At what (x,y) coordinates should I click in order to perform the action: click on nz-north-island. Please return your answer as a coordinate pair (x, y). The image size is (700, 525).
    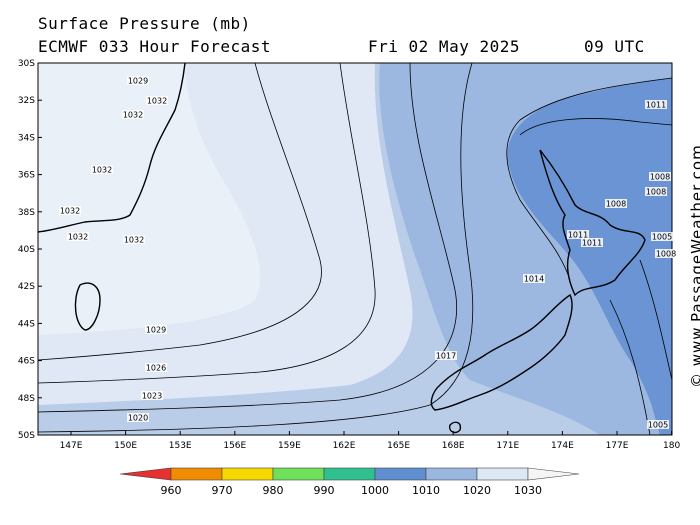
    Looking at the image, I should click on (592, 223).